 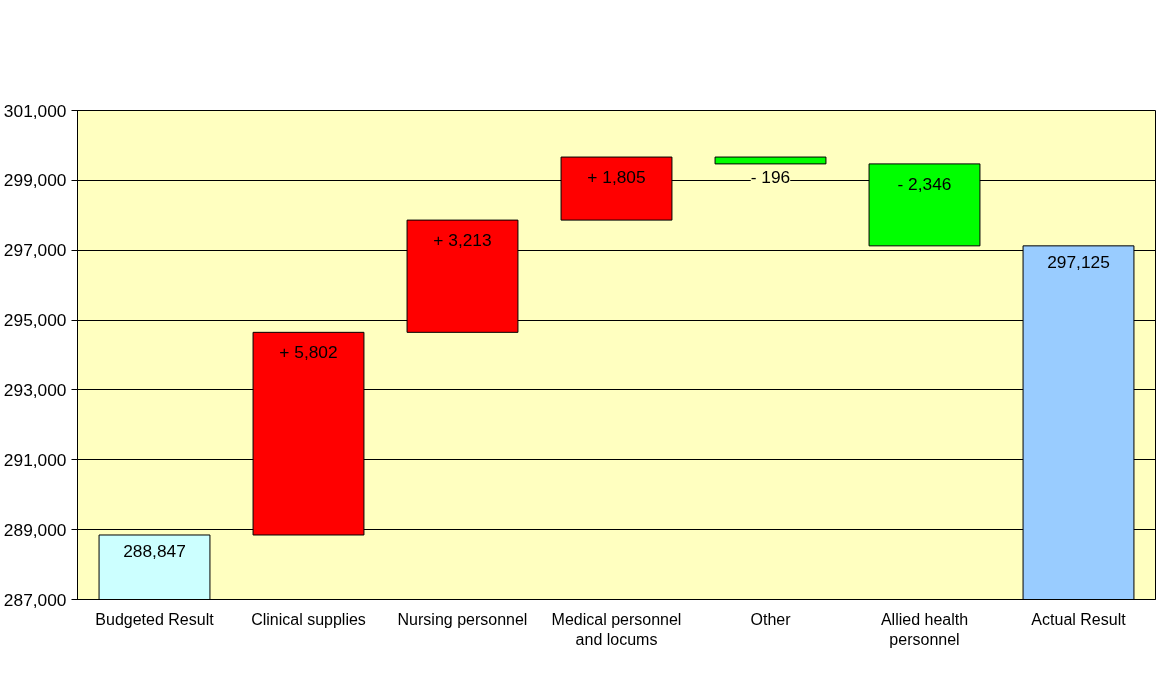 What do you see at coordinates (155, 619) in the screenshot?
I see `x-tick-label: Budgeted Result` at bounding box center [155, 619].